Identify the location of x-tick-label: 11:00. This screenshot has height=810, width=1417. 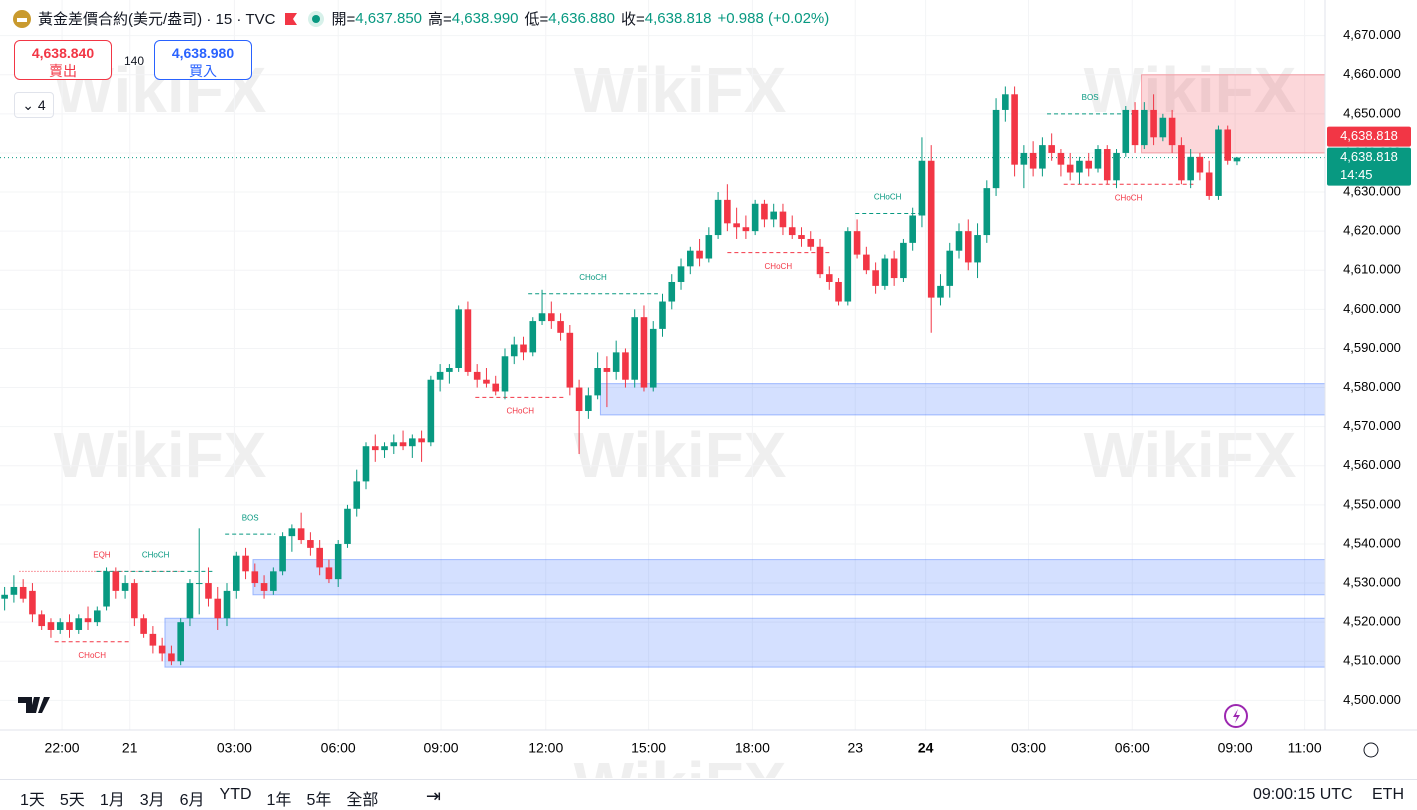
(1305, 748).